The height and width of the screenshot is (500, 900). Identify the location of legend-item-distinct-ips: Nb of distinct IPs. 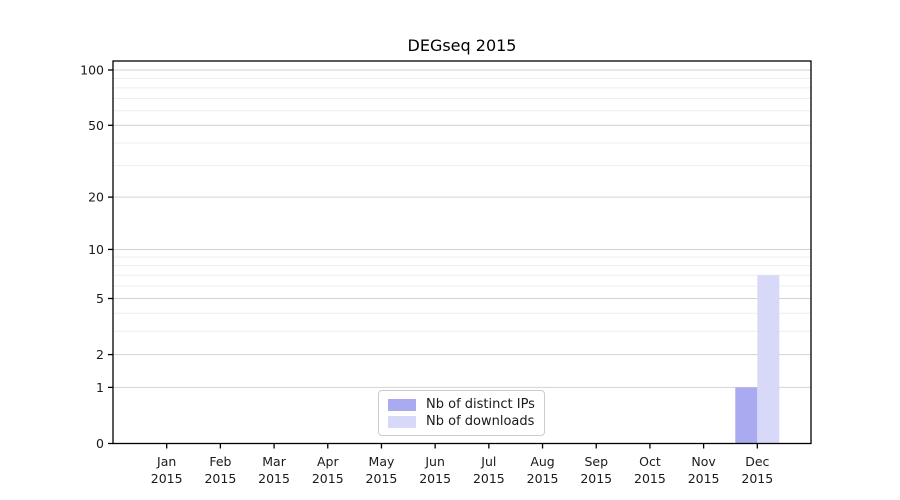
(461, 404).